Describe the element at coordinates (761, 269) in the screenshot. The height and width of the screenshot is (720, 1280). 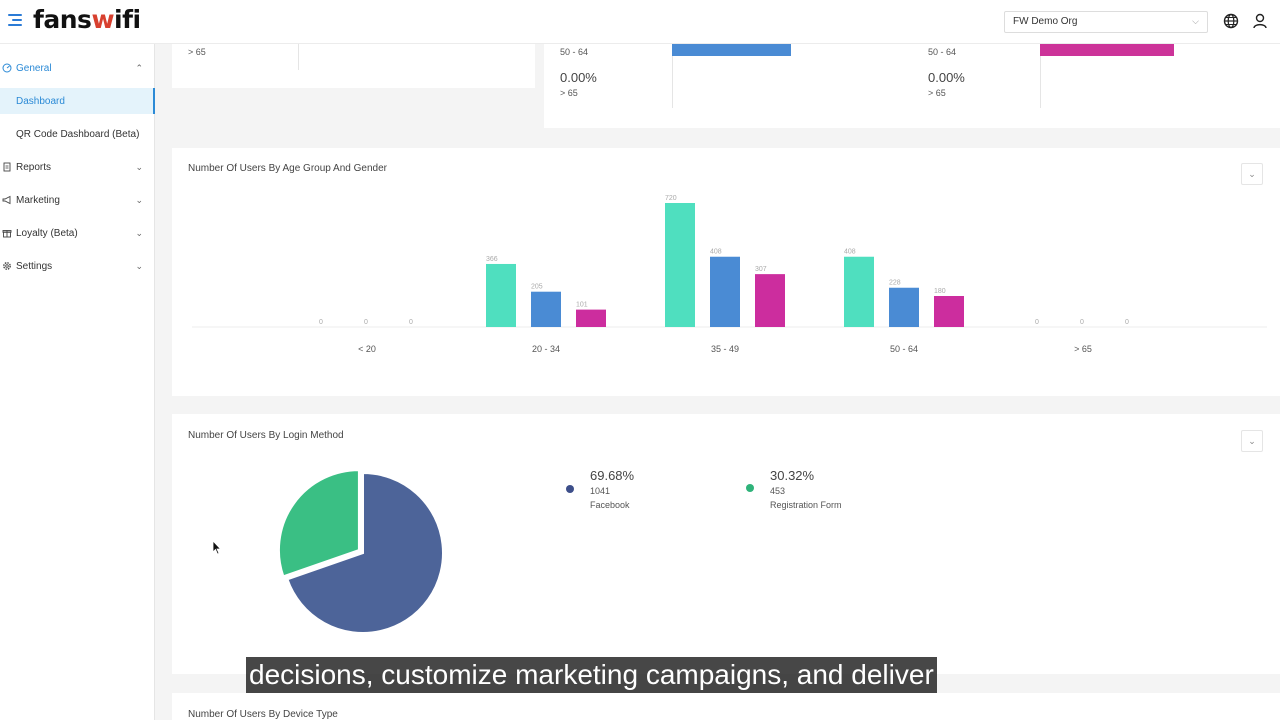
I see `bar-value-label: 307` at that location.